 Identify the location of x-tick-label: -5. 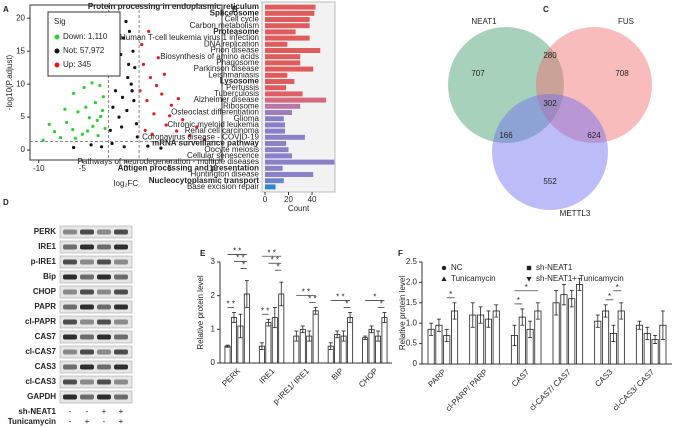
(83, 168).